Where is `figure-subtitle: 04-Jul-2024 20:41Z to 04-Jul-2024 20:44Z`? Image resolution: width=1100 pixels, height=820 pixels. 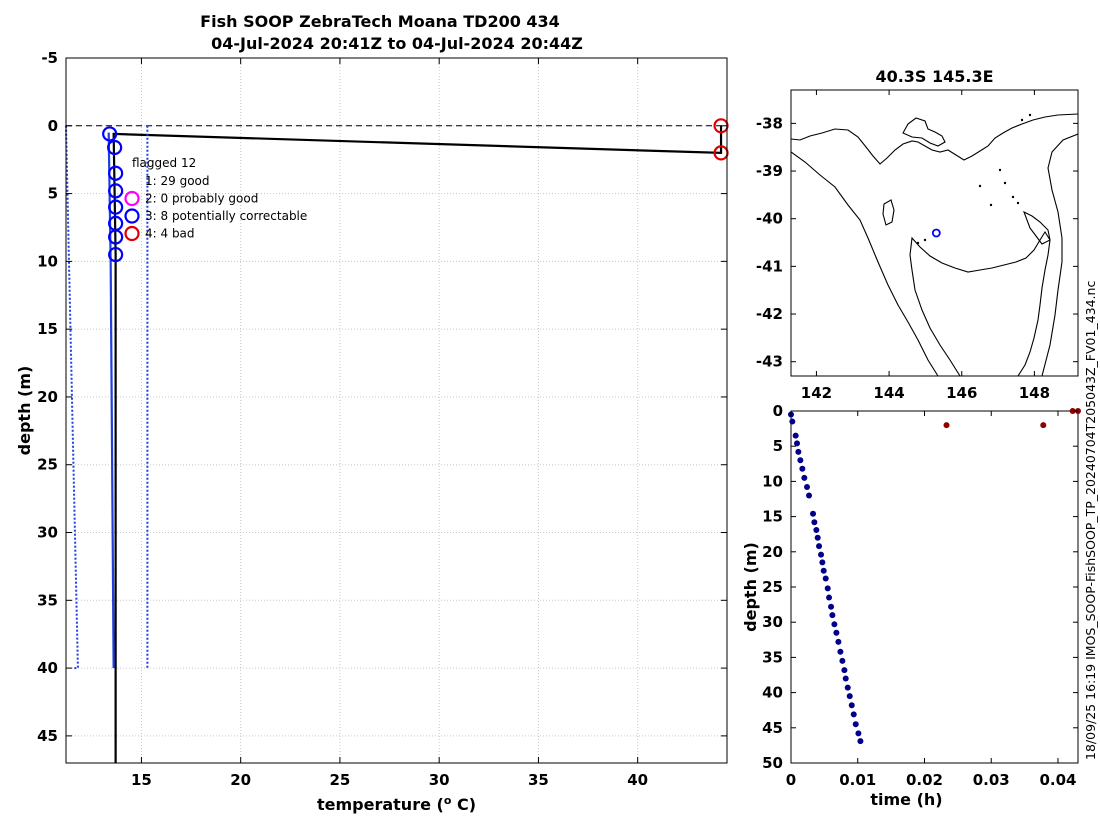
figure-subtitle: 04-Jul-2024 20:41Z to 04-Jul-2024 20:44Z is located at coordinates (397, 43).